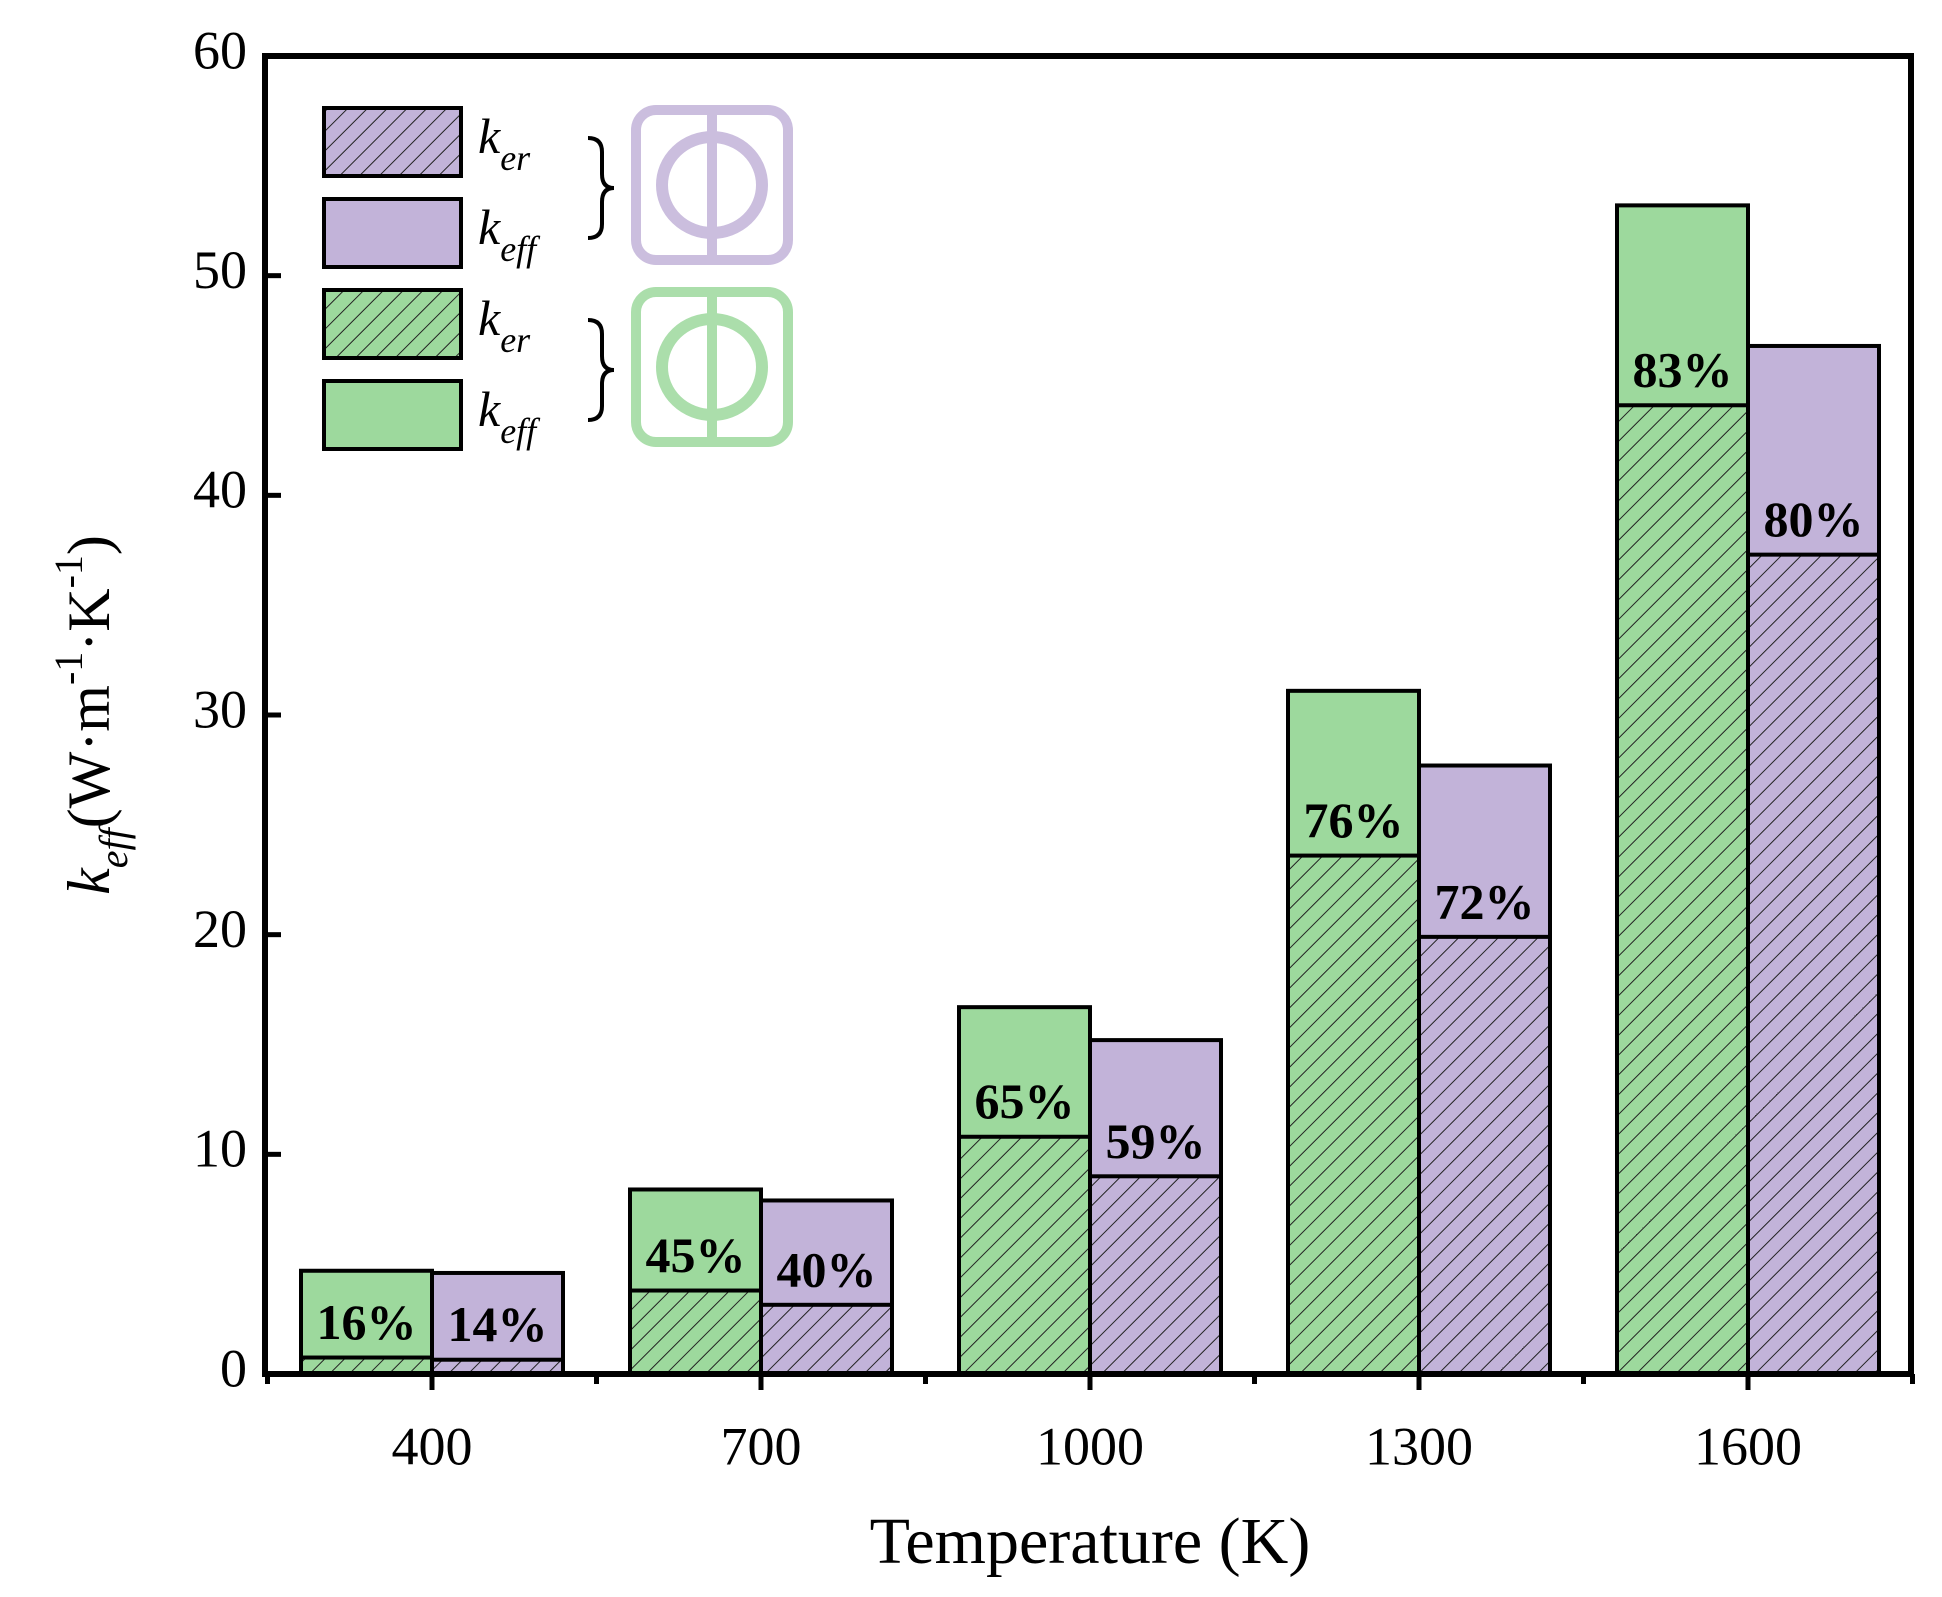 Image resolution: width=1942 pixels, height=1597 pixels. What do you see at coordinates (220, 709) in the screenshot?
I see `y-tick-label: 30` at bounding box center [220, 709].